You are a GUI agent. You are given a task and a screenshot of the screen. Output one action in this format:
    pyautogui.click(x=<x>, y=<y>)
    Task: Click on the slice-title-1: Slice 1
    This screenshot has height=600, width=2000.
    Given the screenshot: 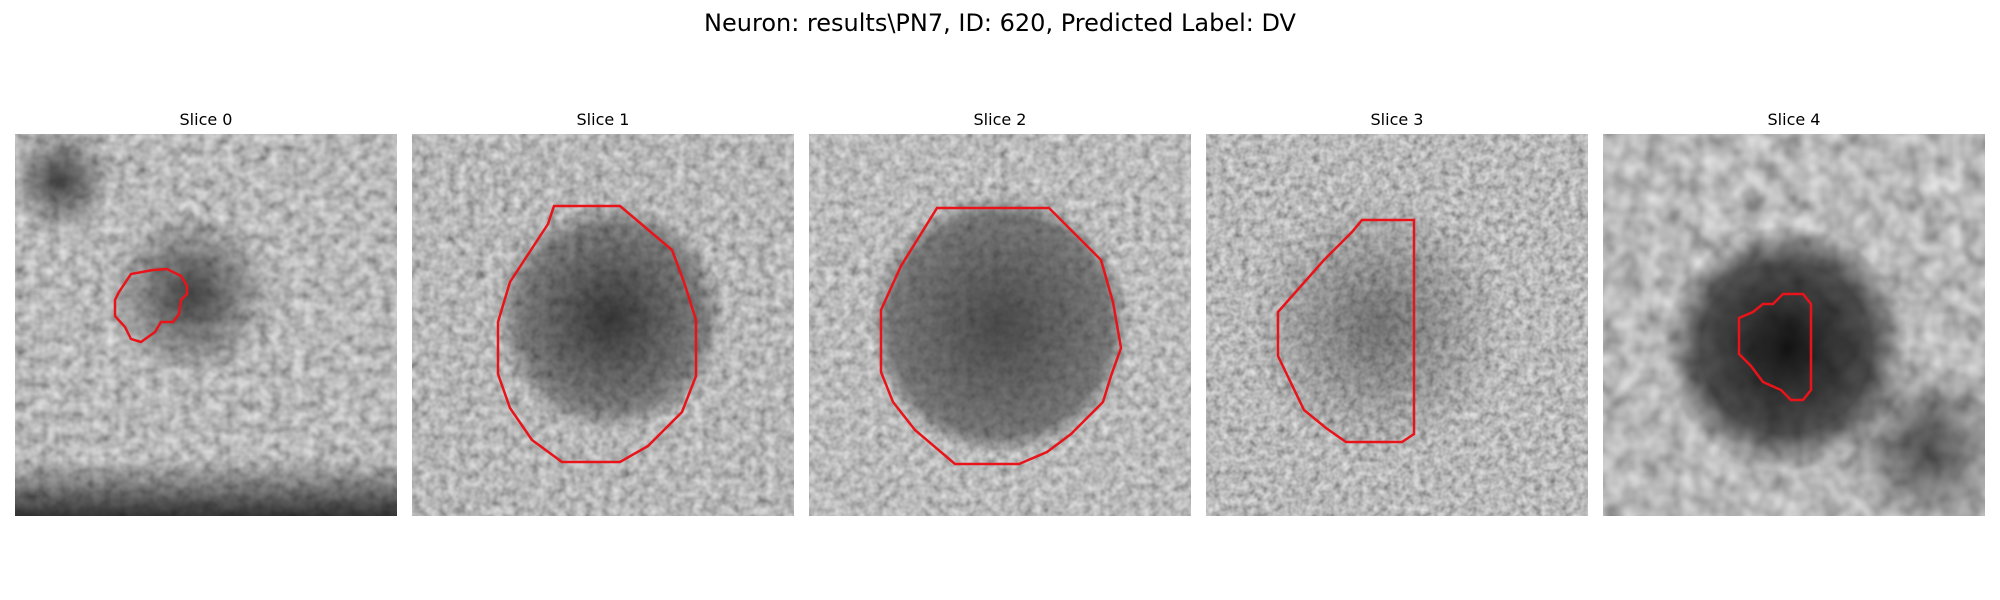 What is the action you would take?
    pyautogui.click(x=603, y=119)
    